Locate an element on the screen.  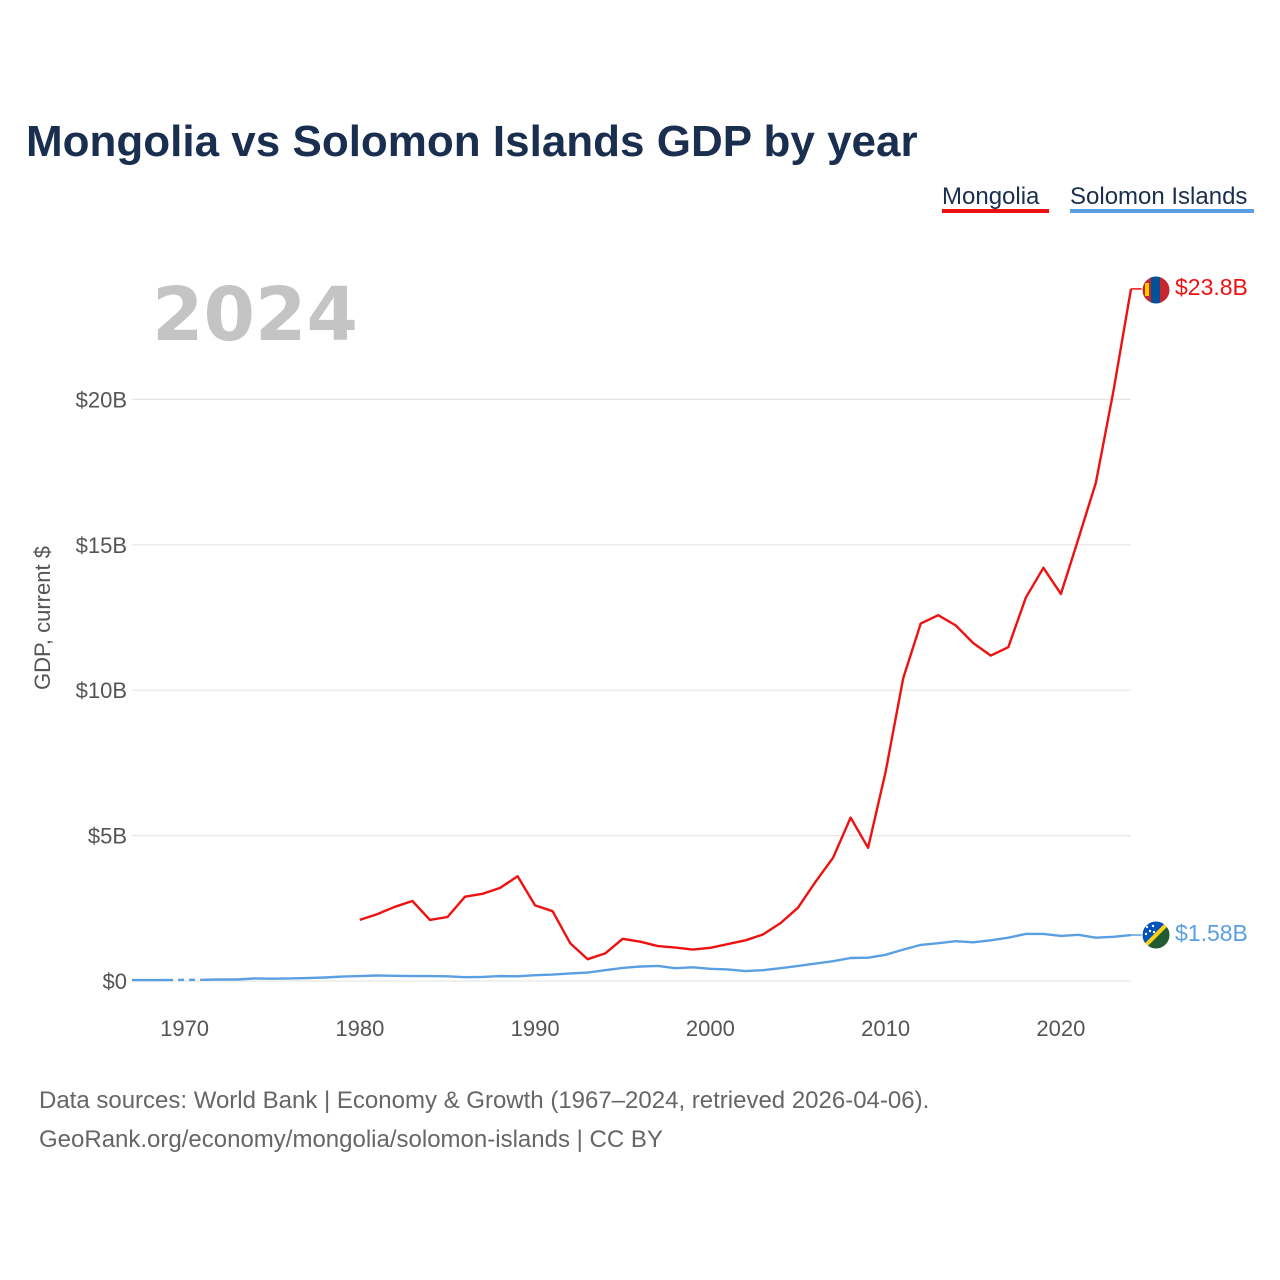
solomon-islands-flag-border is located at coordinates (1156, 935).